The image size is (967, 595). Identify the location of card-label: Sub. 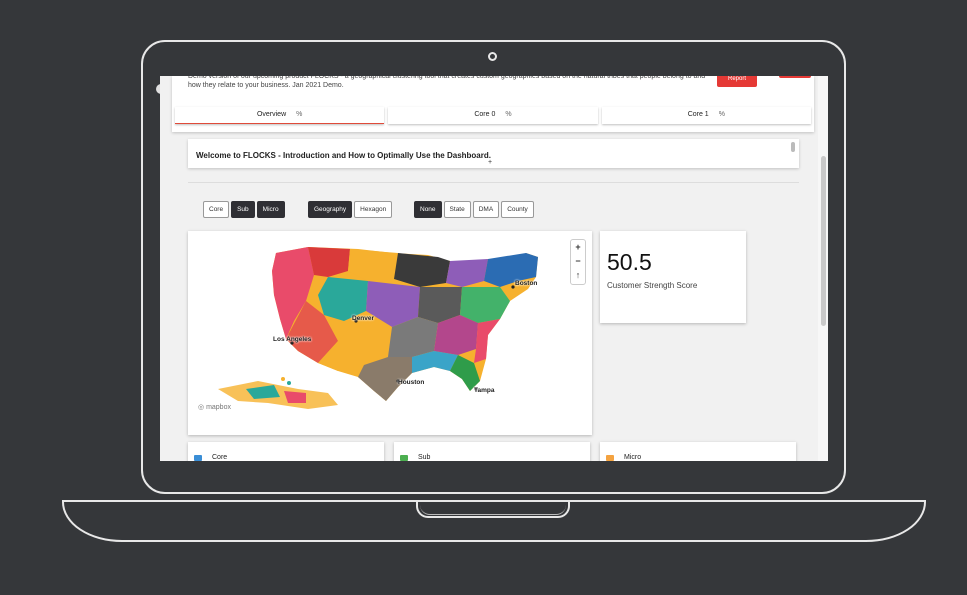
(424, 457).